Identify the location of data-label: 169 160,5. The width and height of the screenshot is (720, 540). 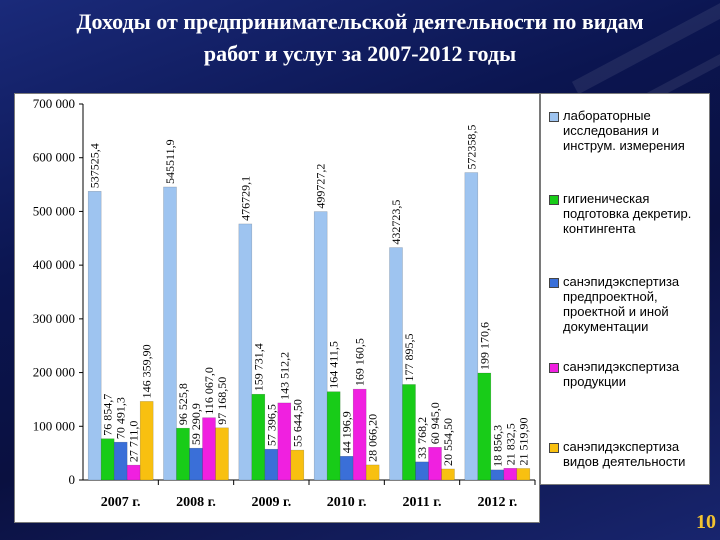
(360, 362).